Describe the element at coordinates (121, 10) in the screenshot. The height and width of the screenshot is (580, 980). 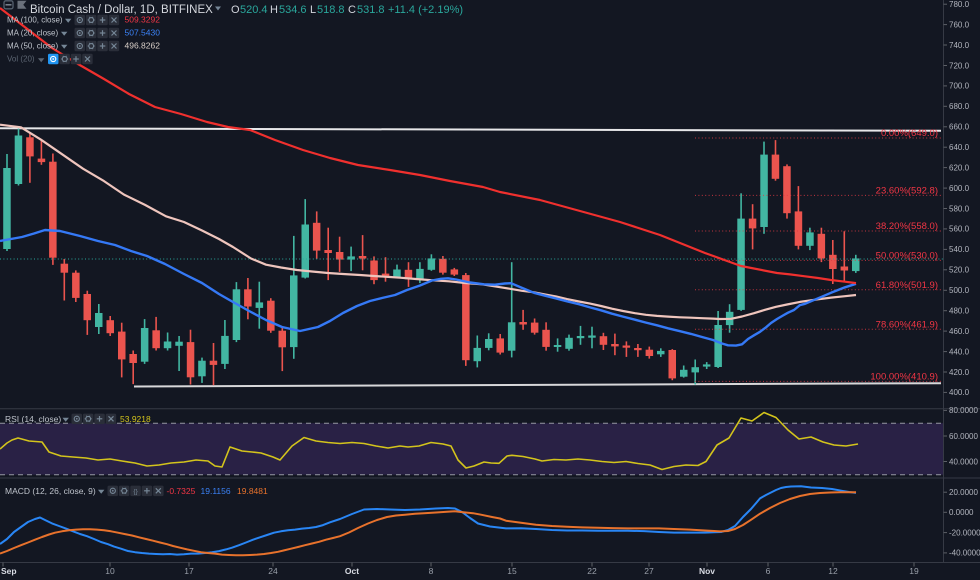
I see `svg-text:Bitcoin Cash / Dollar, 1D, BIT: Bitcoin Cash / Dollar, 1D, BITFINEX` at that location.